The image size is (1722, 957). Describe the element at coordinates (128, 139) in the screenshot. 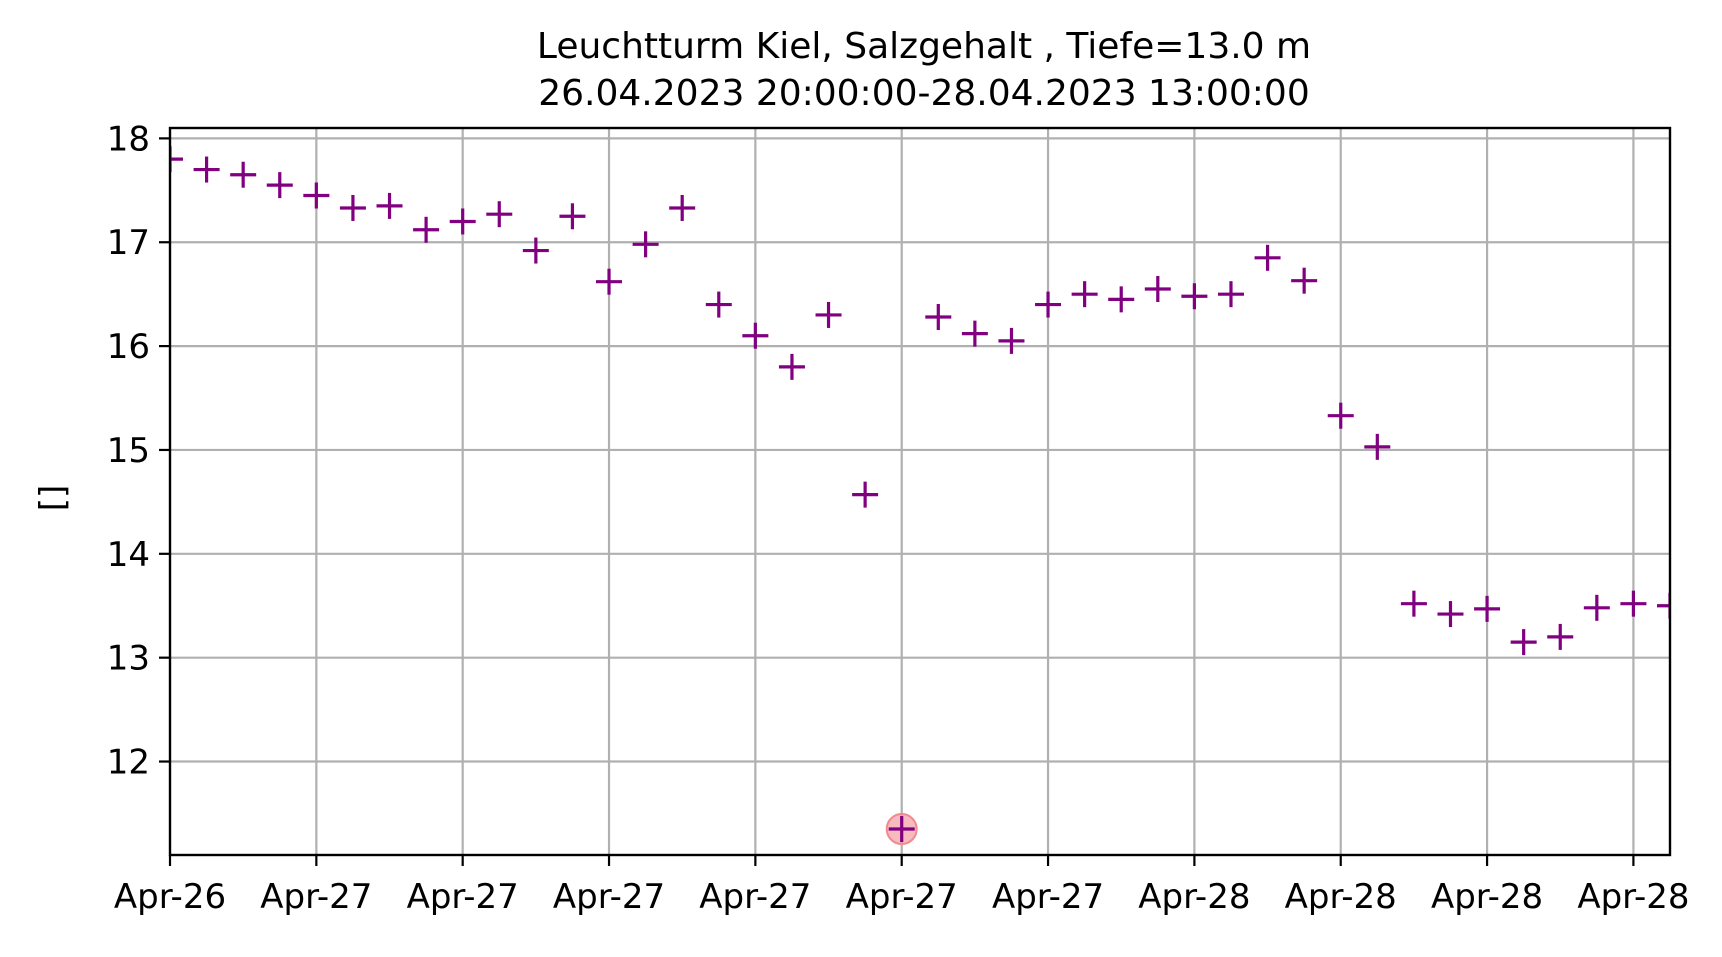

I see `y-tick-label: 18` at that location.